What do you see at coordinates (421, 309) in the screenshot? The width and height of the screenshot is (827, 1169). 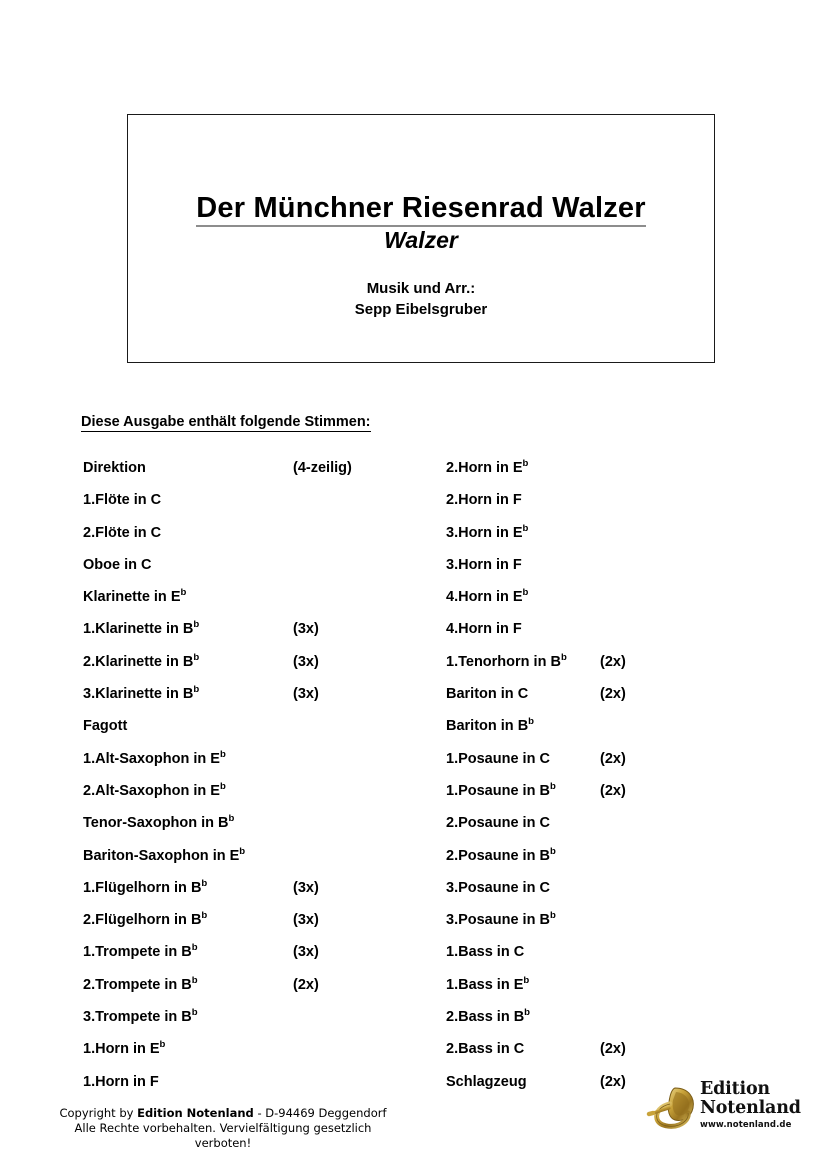 I see `credit-composer: Sepp Eibelsgruber` at bounding box center [421, 309].